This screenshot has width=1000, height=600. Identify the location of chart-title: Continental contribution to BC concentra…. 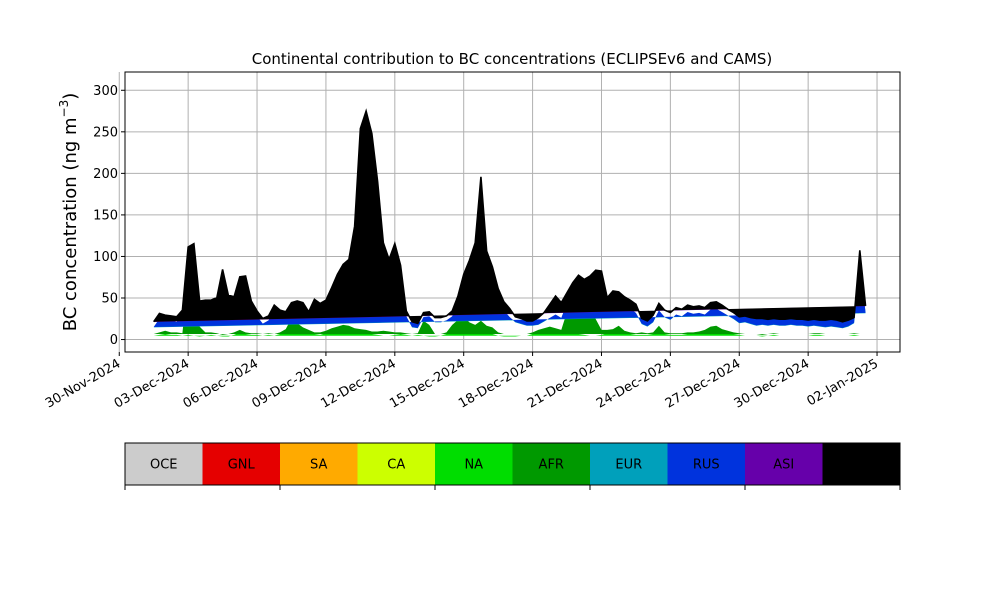
(512, 59).